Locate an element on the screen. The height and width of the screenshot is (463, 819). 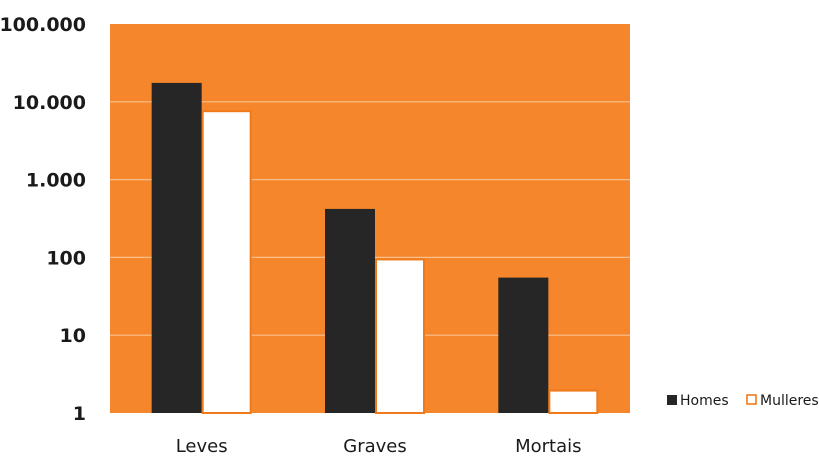
legend-label-mulleres: Mulleres is located at coordinates (789, 401).